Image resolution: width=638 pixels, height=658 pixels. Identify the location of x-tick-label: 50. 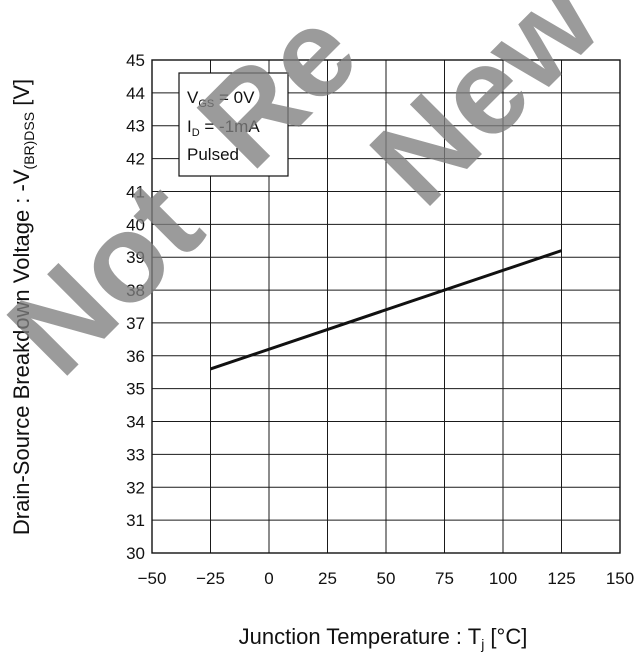
(386, 578).